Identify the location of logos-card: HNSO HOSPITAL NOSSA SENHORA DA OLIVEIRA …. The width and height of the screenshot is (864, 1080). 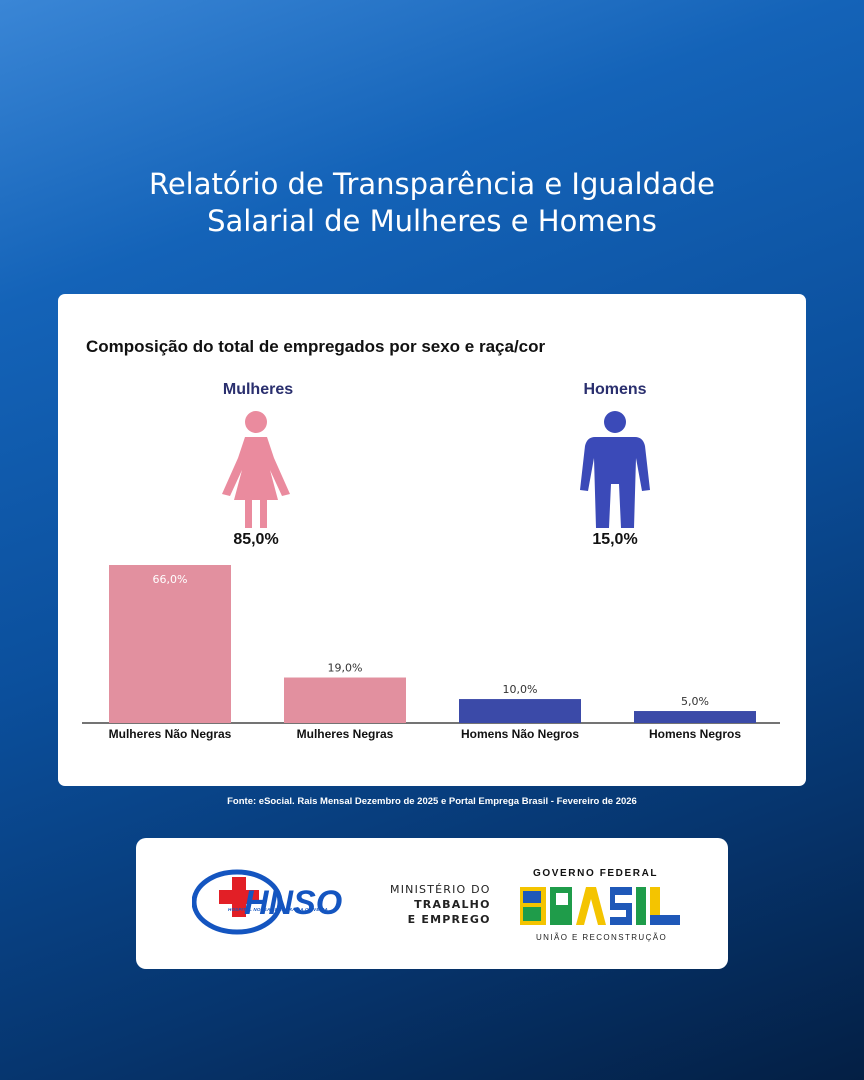
(432, 903).